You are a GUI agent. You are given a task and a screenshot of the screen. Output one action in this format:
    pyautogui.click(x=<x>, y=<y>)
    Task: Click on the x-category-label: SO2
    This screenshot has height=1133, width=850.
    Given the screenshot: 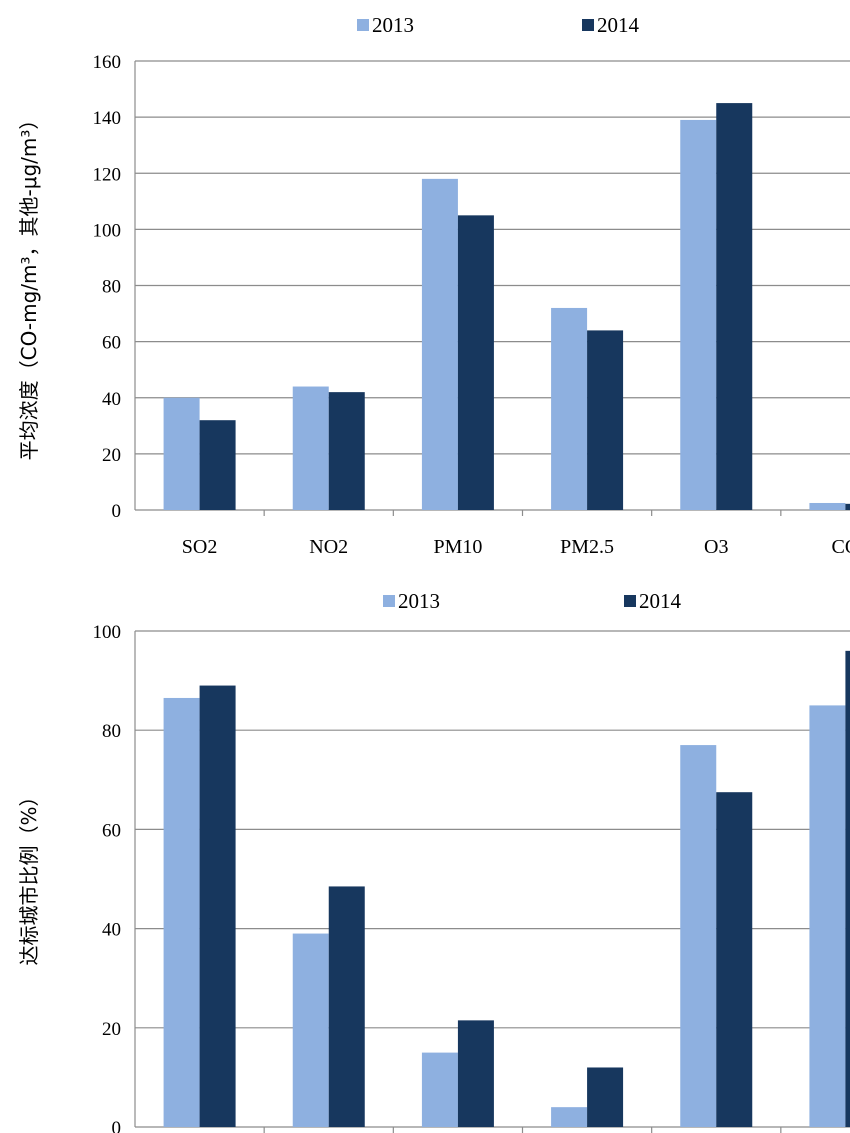 What is the action you would take?
    pyautogui.click(x=200, y=547)
    